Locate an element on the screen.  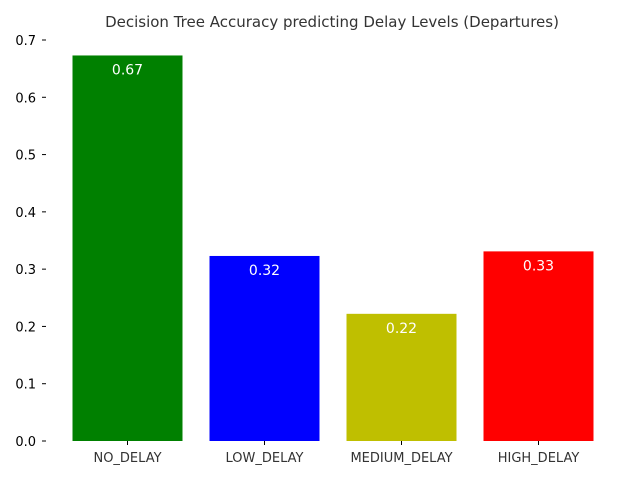
bar-value-label: 0.22 is located at coordinates (401, 329).